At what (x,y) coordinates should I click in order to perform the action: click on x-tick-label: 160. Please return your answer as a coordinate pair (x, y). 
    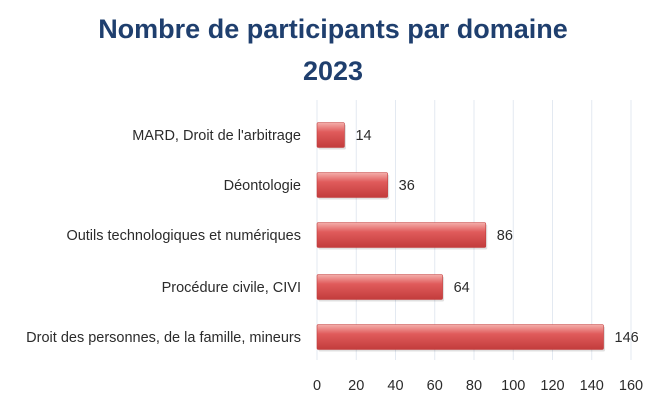
    Looking at the image, I should click on (631, 386).